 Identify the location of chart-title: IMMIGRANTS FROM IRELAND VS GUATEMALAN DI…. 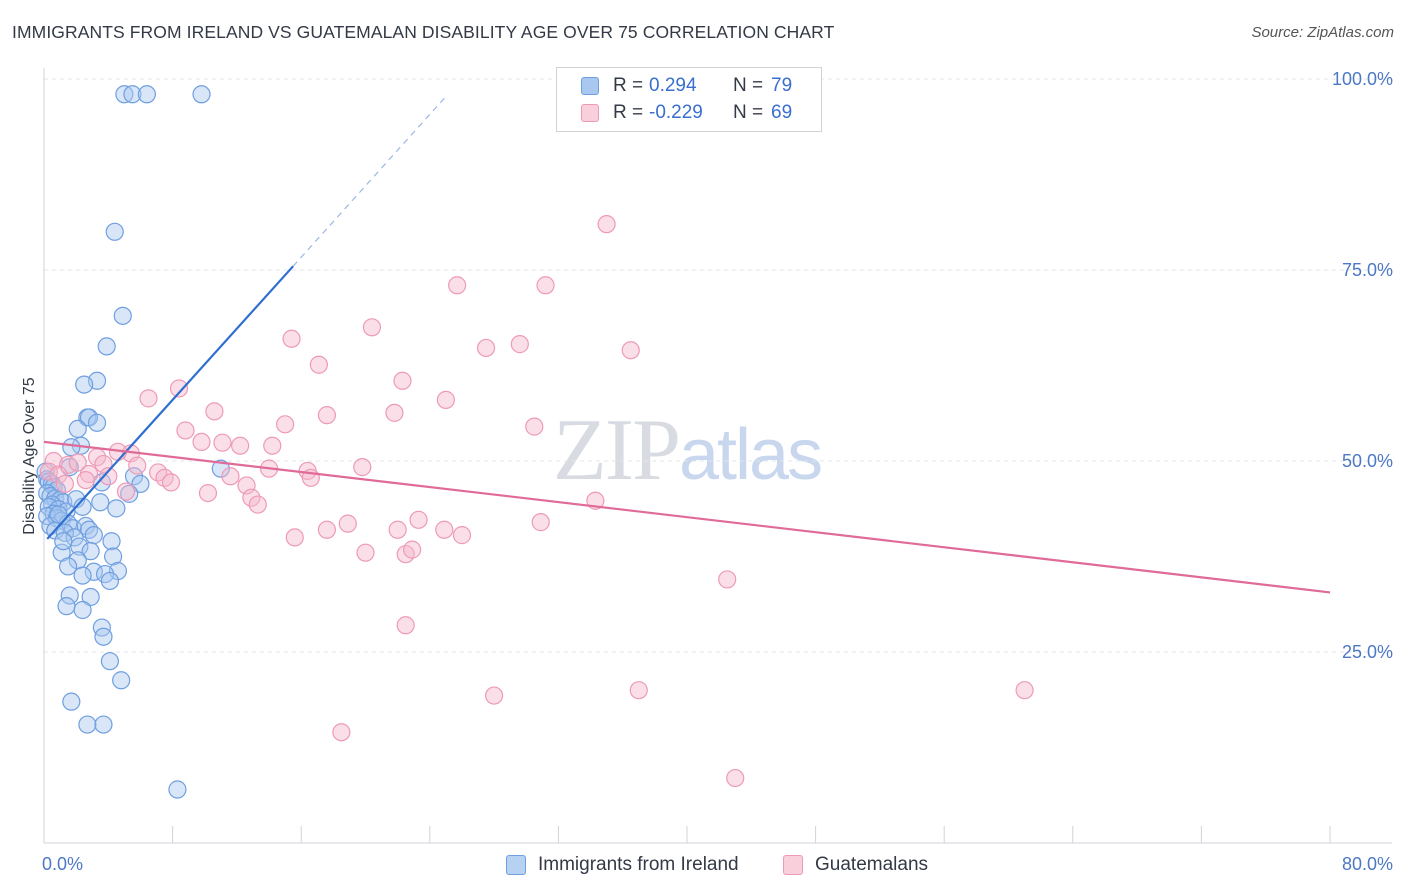
(423, 32).